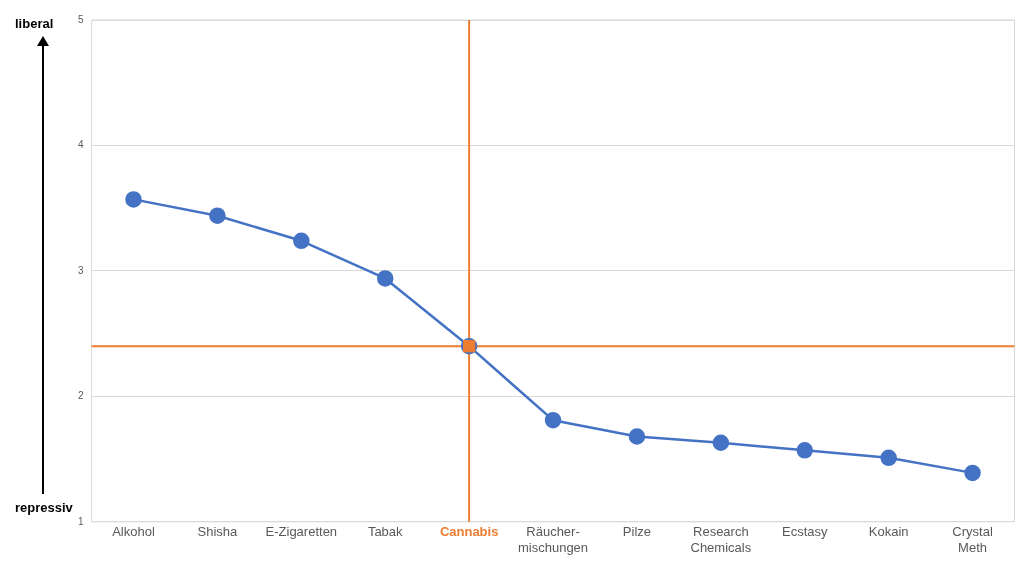 This screenshot has width=1024, height=563. Describe the element at coordinates (81, 521) in the screenshot. I see `y-tick-label: 1` at that location.